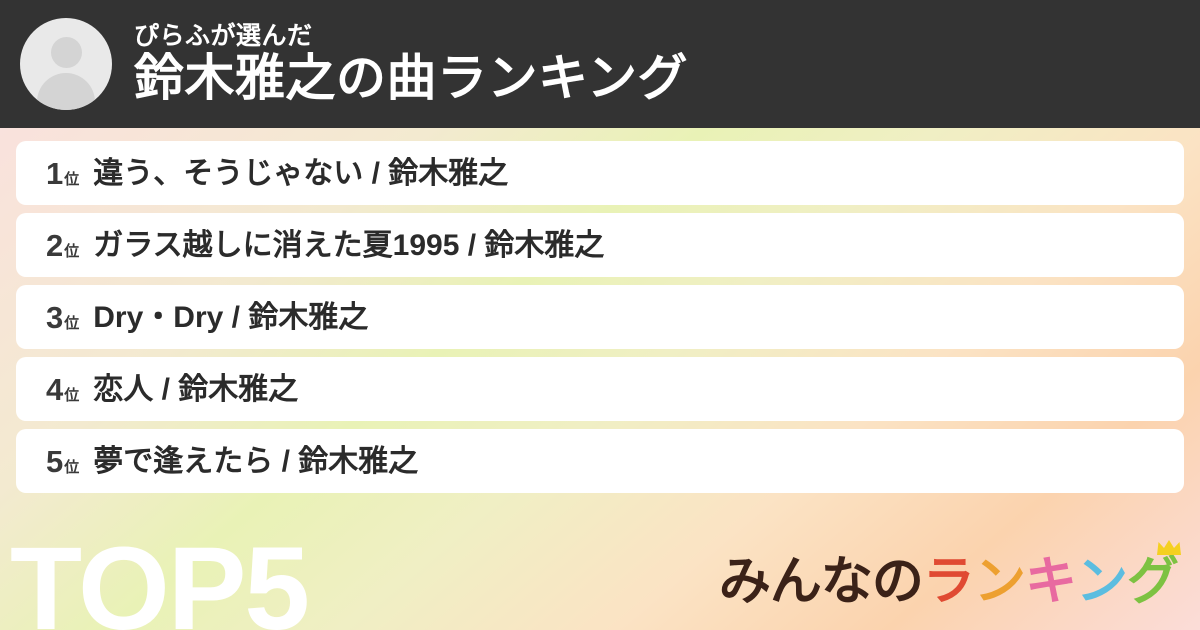 The image size is (1200, 630). I want to click on avatar-body-shape, so click(66, 91).